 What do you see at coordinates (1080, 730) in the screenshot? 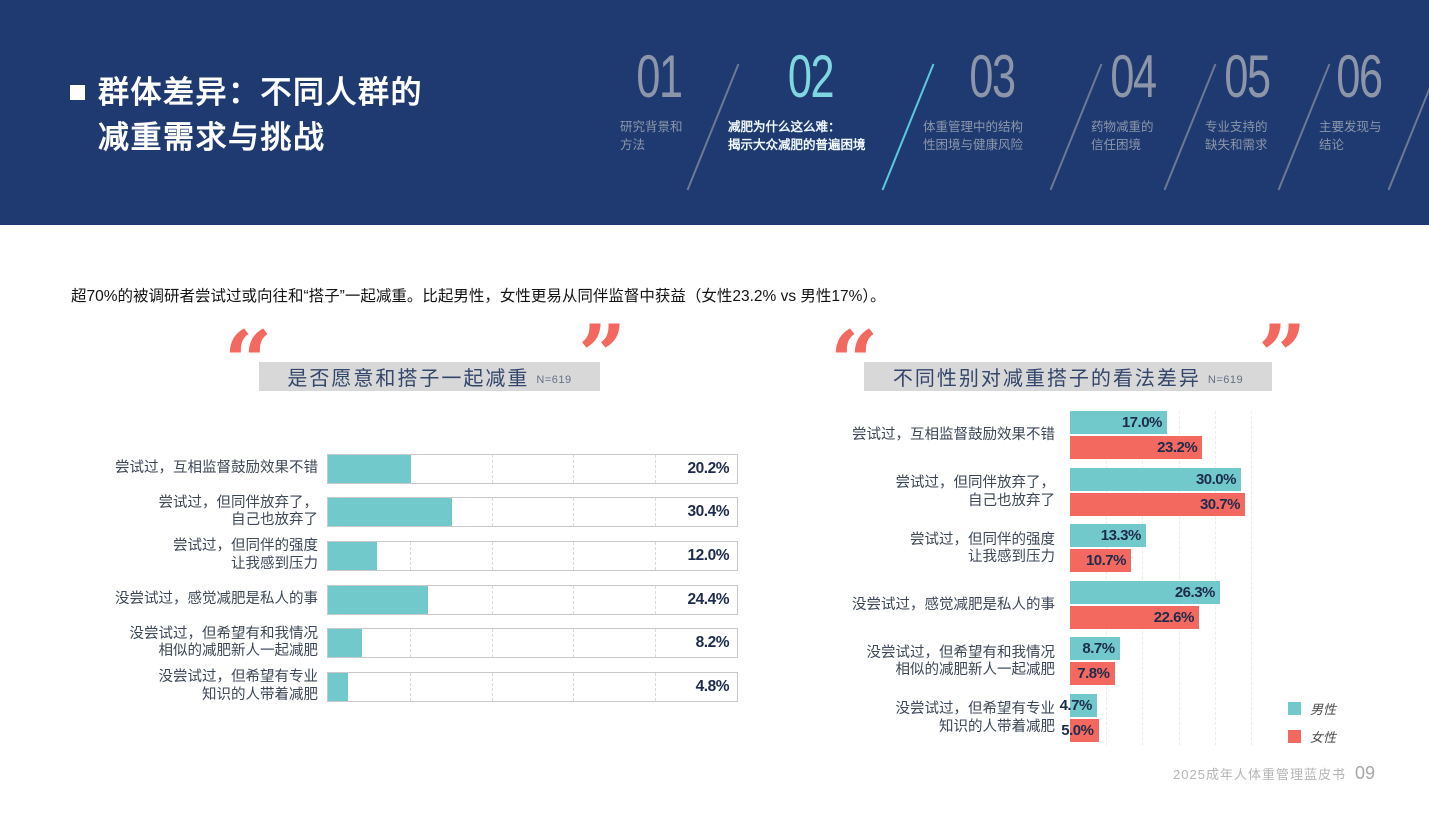
I see `female-bar: 5.0%` at bounding box center [1080, 730].